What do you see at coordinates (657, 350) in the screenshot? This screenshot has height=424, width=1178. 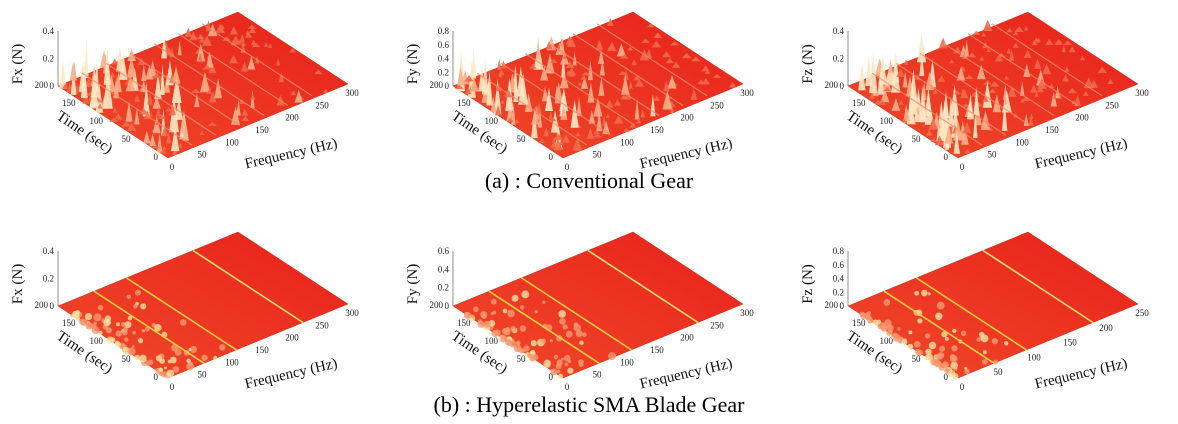 I see `freq-tick-label: 150` at bounding box center [657, 350].